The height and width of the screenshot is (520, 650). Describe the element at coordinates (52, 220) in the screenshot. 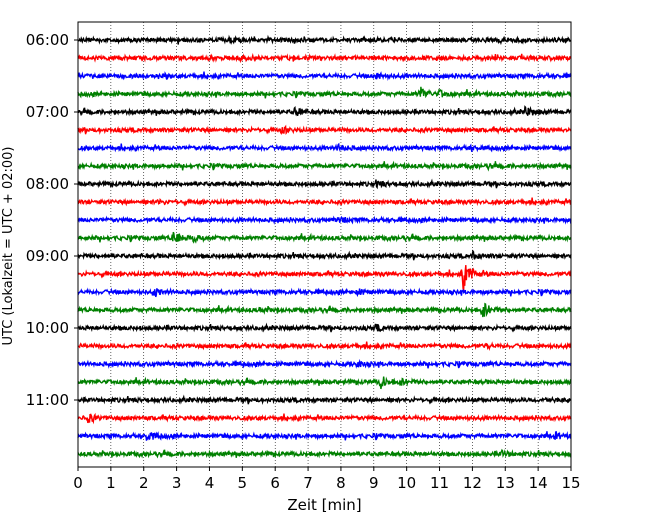

I see `y-axis-ticks: 06:00 07:00 08:00 09:00 10:00 11:00` at that location.